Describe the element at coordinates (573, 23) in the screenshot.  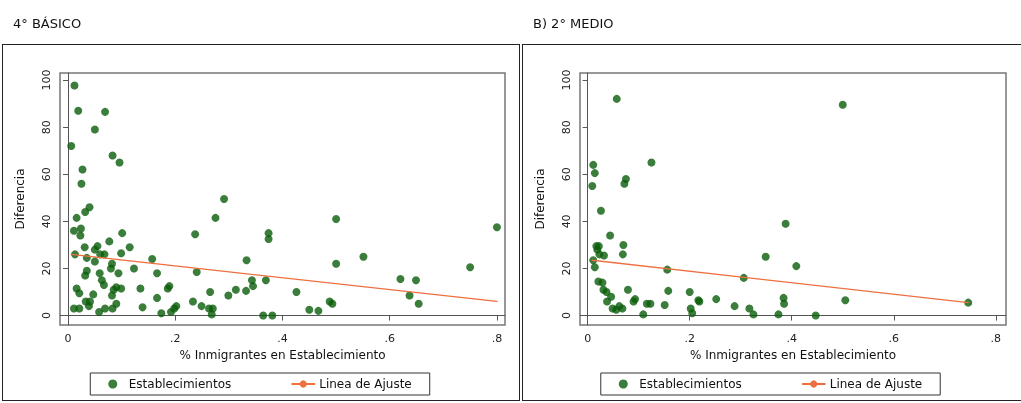
I see `chart-title: B) 2° MEDIO` at that location.